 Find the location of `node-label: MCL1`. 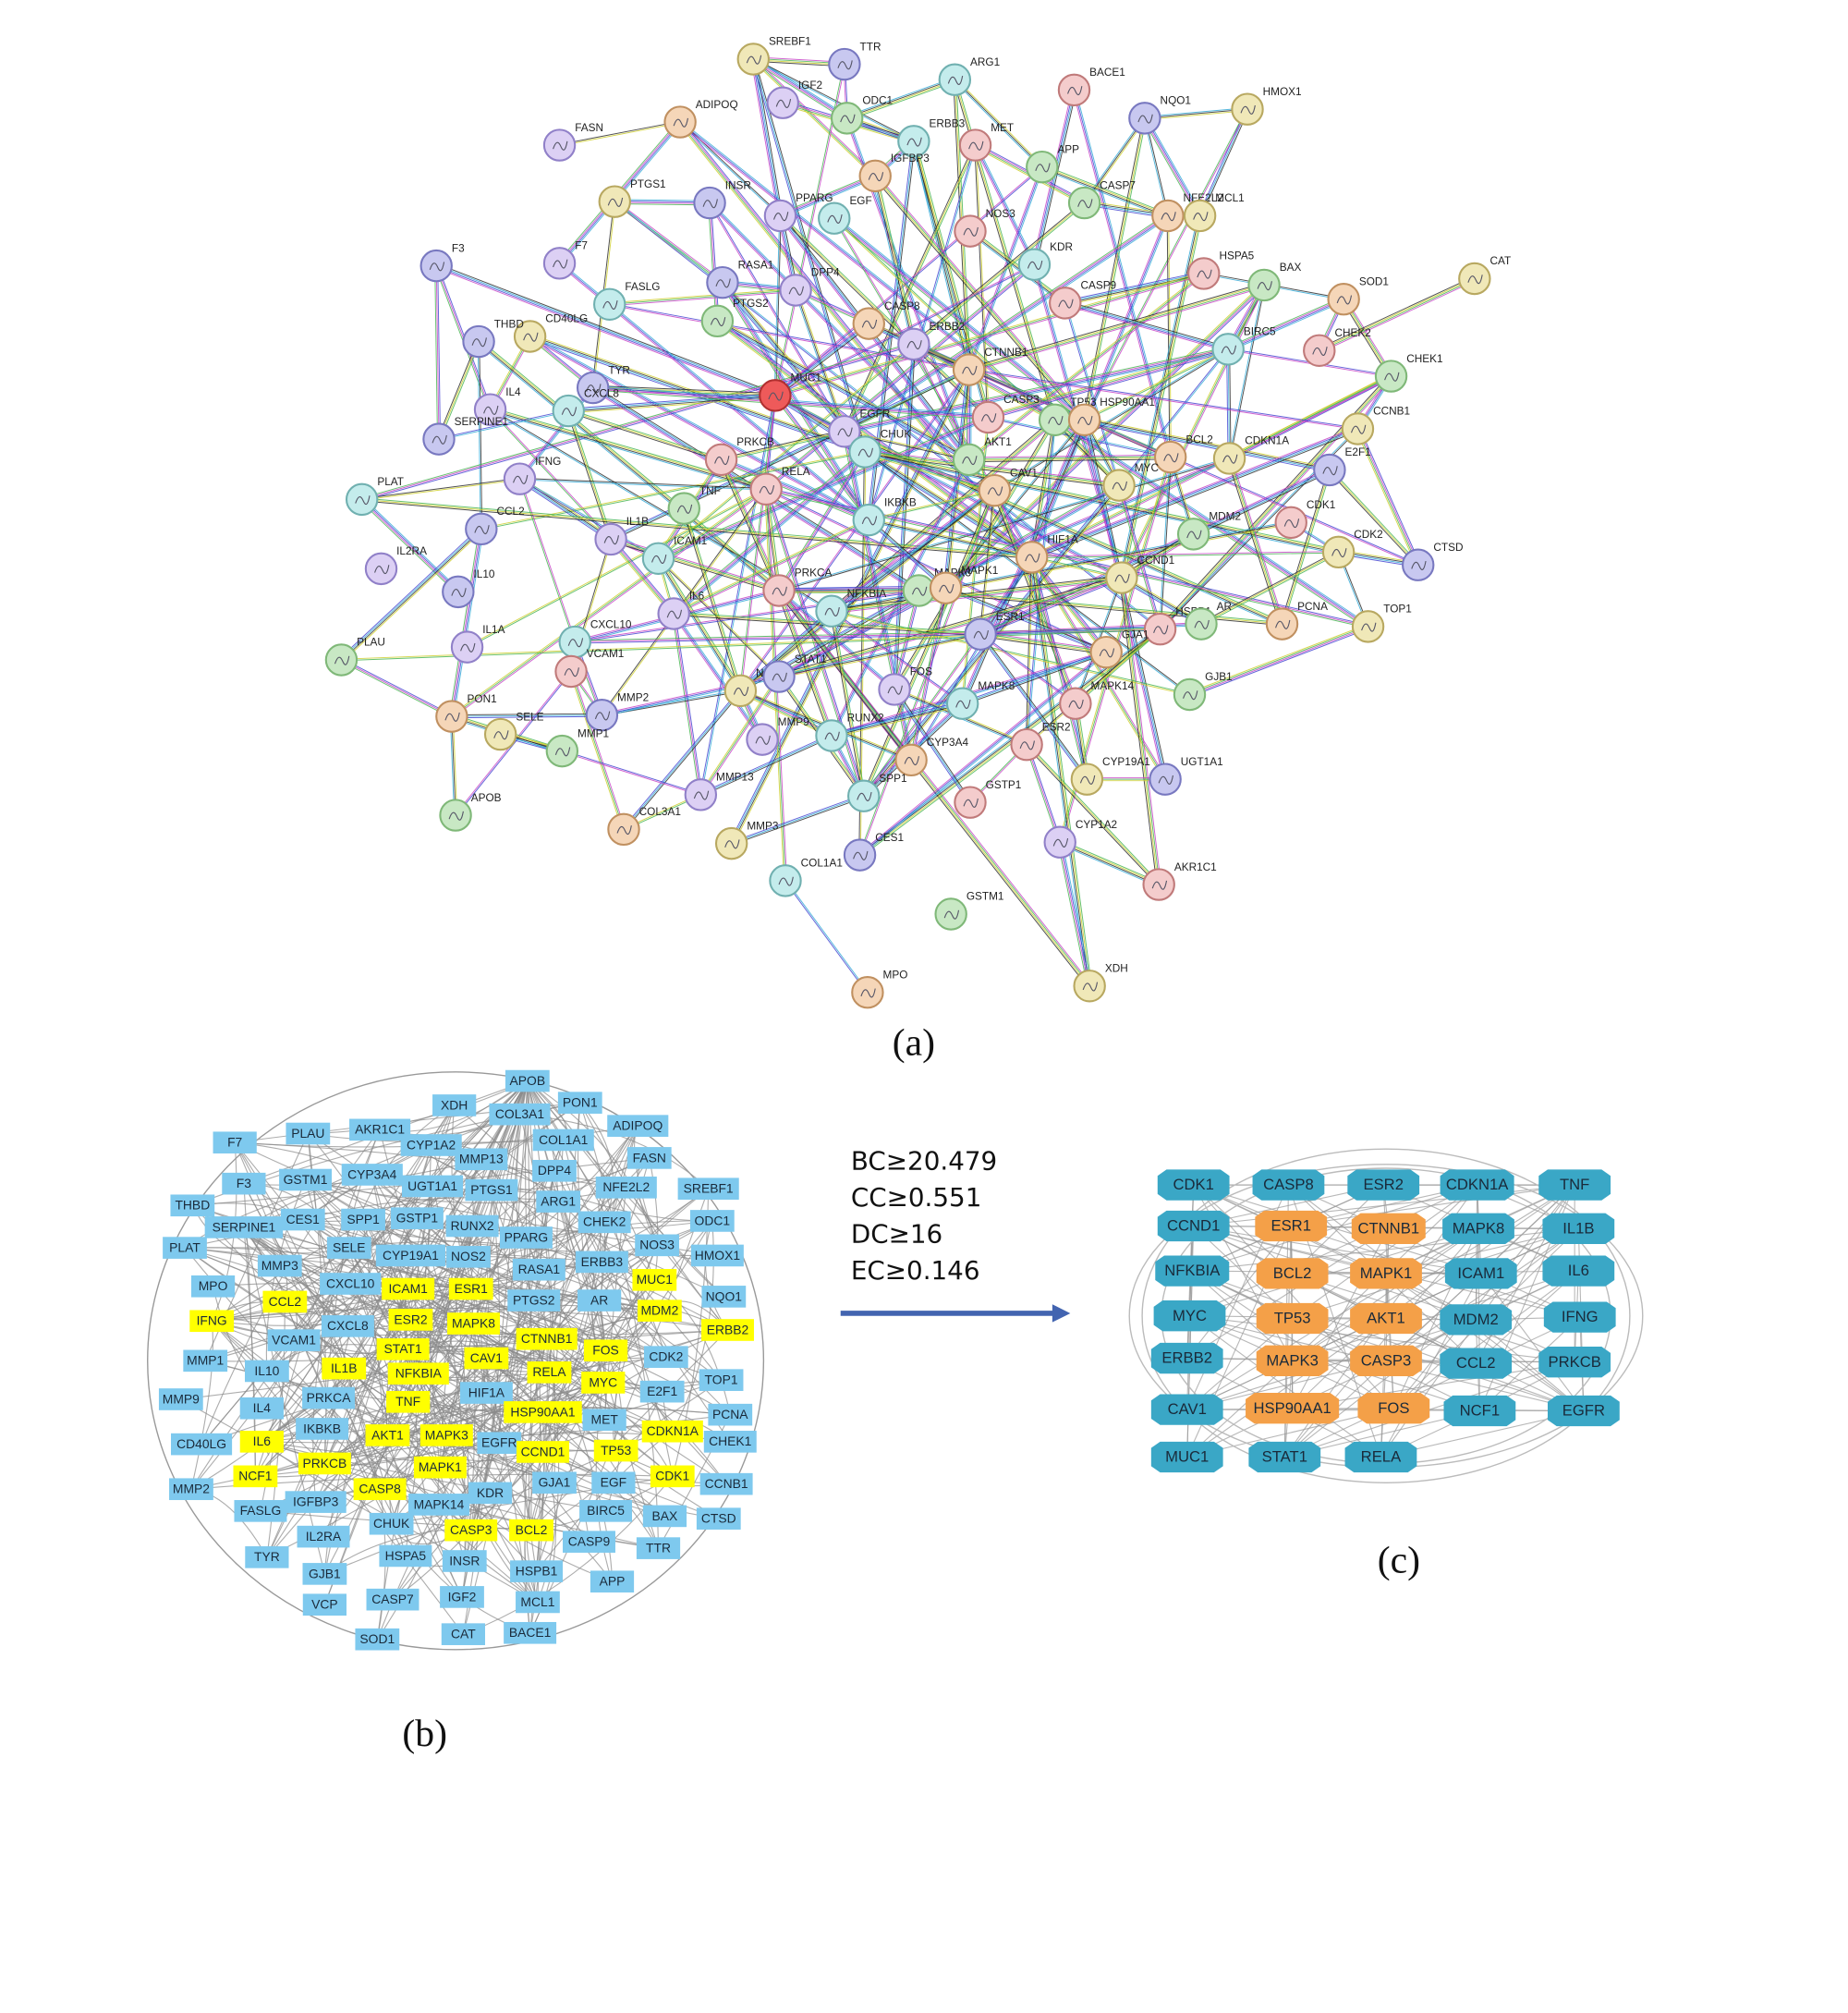

node-label: MCL1 is located at coordinates (537, 1602).